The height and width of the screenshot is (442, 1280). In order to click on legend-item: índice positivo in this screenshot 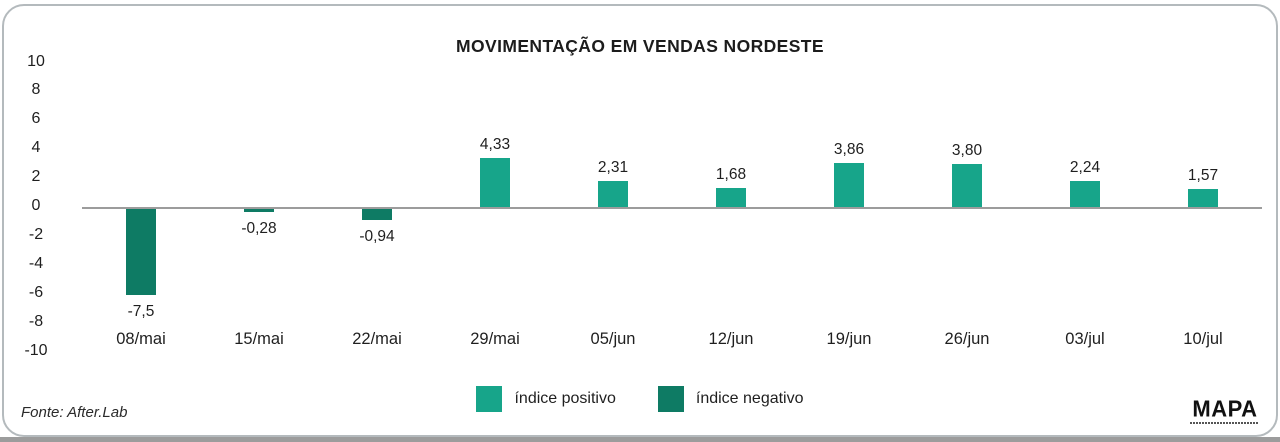, I will do `click(546, 399)`.